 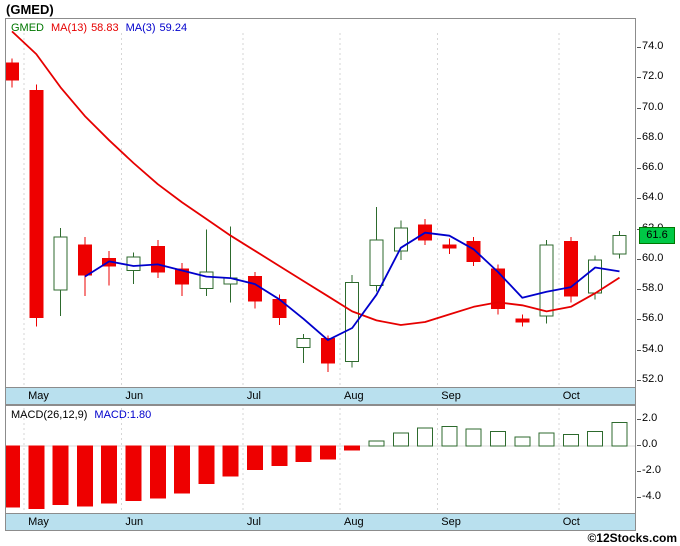 I want to click on price-legend: GMED MA(13) 58.83 MA(3) 59.24, so click(x=102, y=28).